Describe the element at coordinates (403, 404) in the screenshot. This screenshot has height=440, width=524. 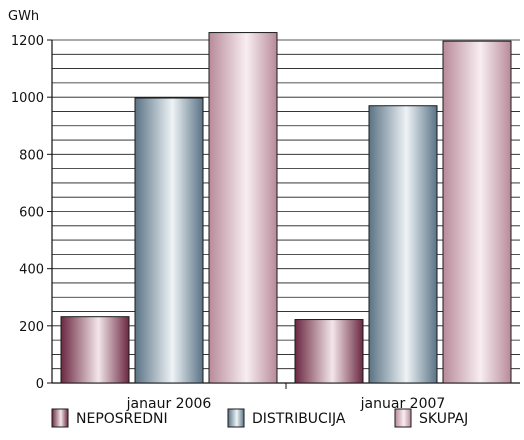
I see `x-category-label: januar 2007` at that location.